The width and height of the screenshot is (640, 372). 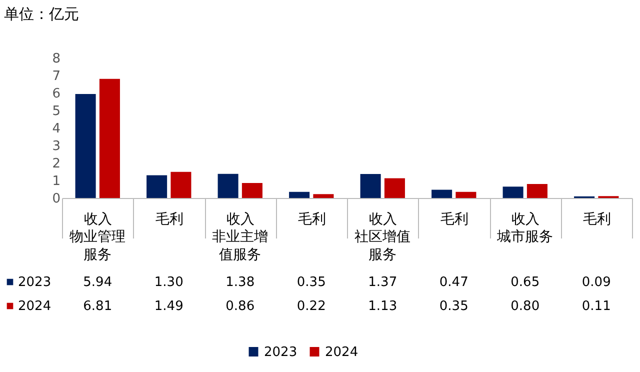 What do you see at coordinates (281, 352) in the screenshot?
I see `text: 2023` at bounding box center [281, 352].